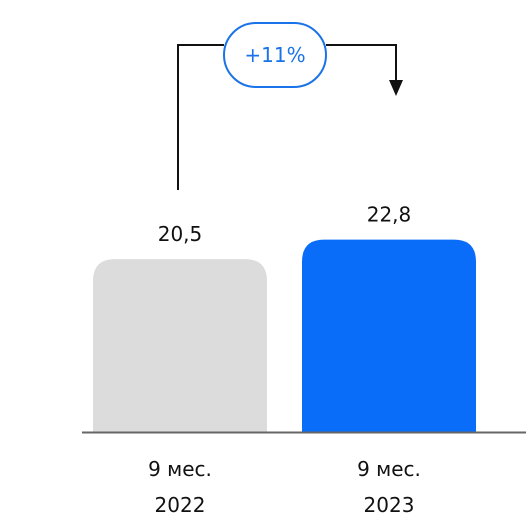 Image resolution: width=526 pixels, height=519 pixels. What do you see at coordinates (180, 505) in the screenshot?
I see `category-label-line2-1: 2022` at bounding box center [180, 505].